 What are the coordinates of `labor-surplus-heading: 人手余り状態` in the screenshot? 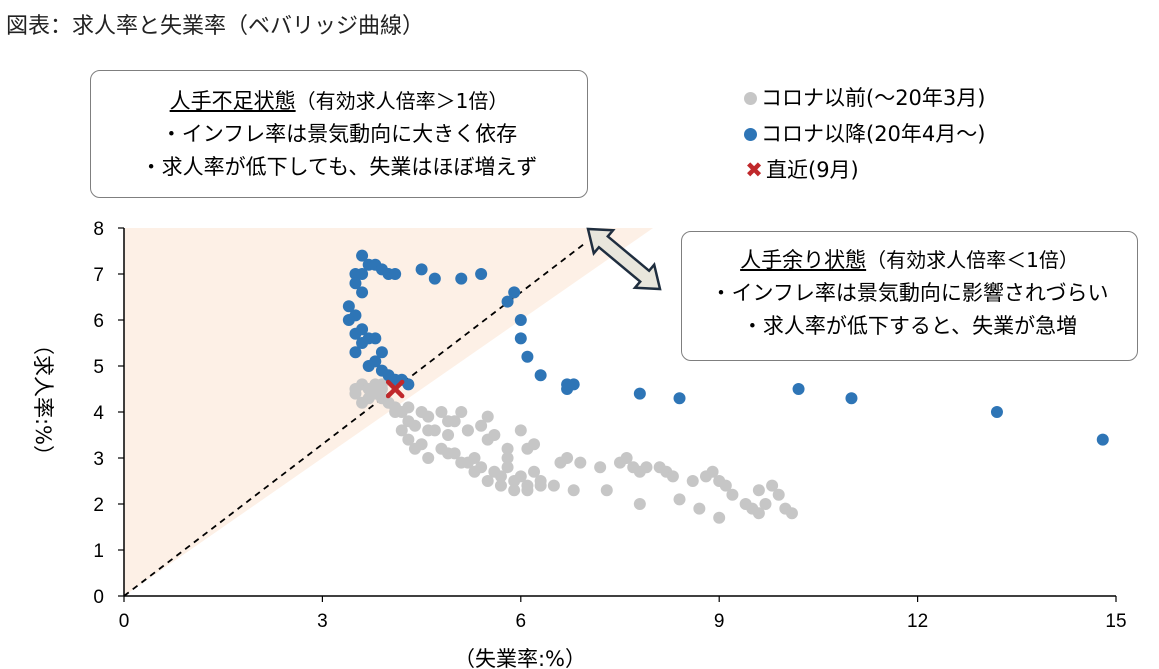 It's located at (803, 260).